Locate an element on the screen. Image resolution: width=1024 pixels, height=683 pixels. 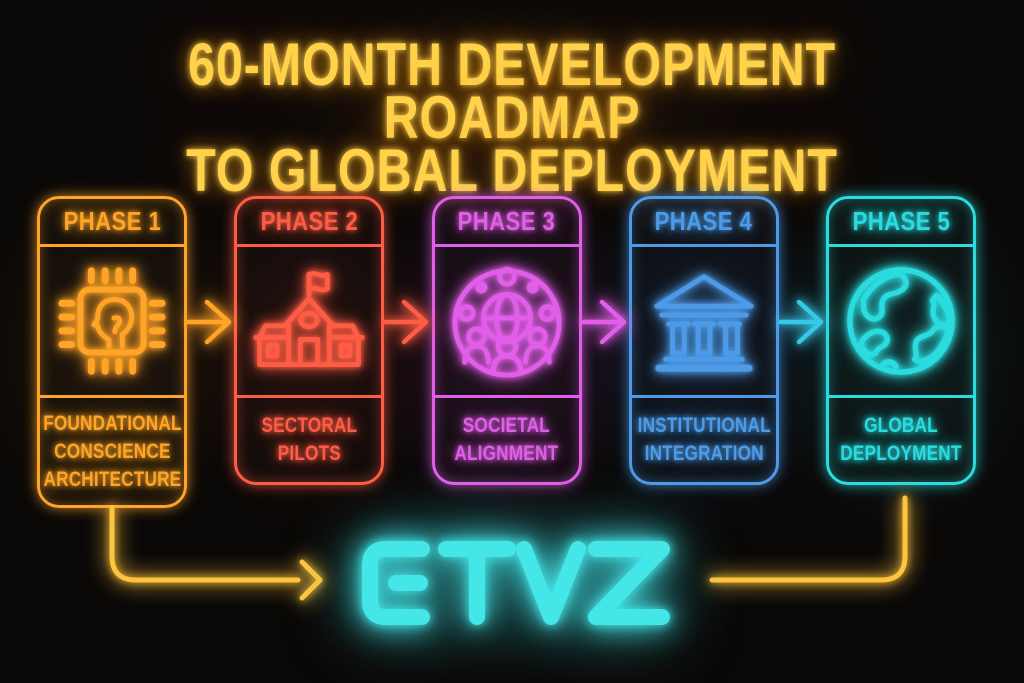
phase-card-2: PHASE 2 SECTOR is located at coordinates (309, 340).